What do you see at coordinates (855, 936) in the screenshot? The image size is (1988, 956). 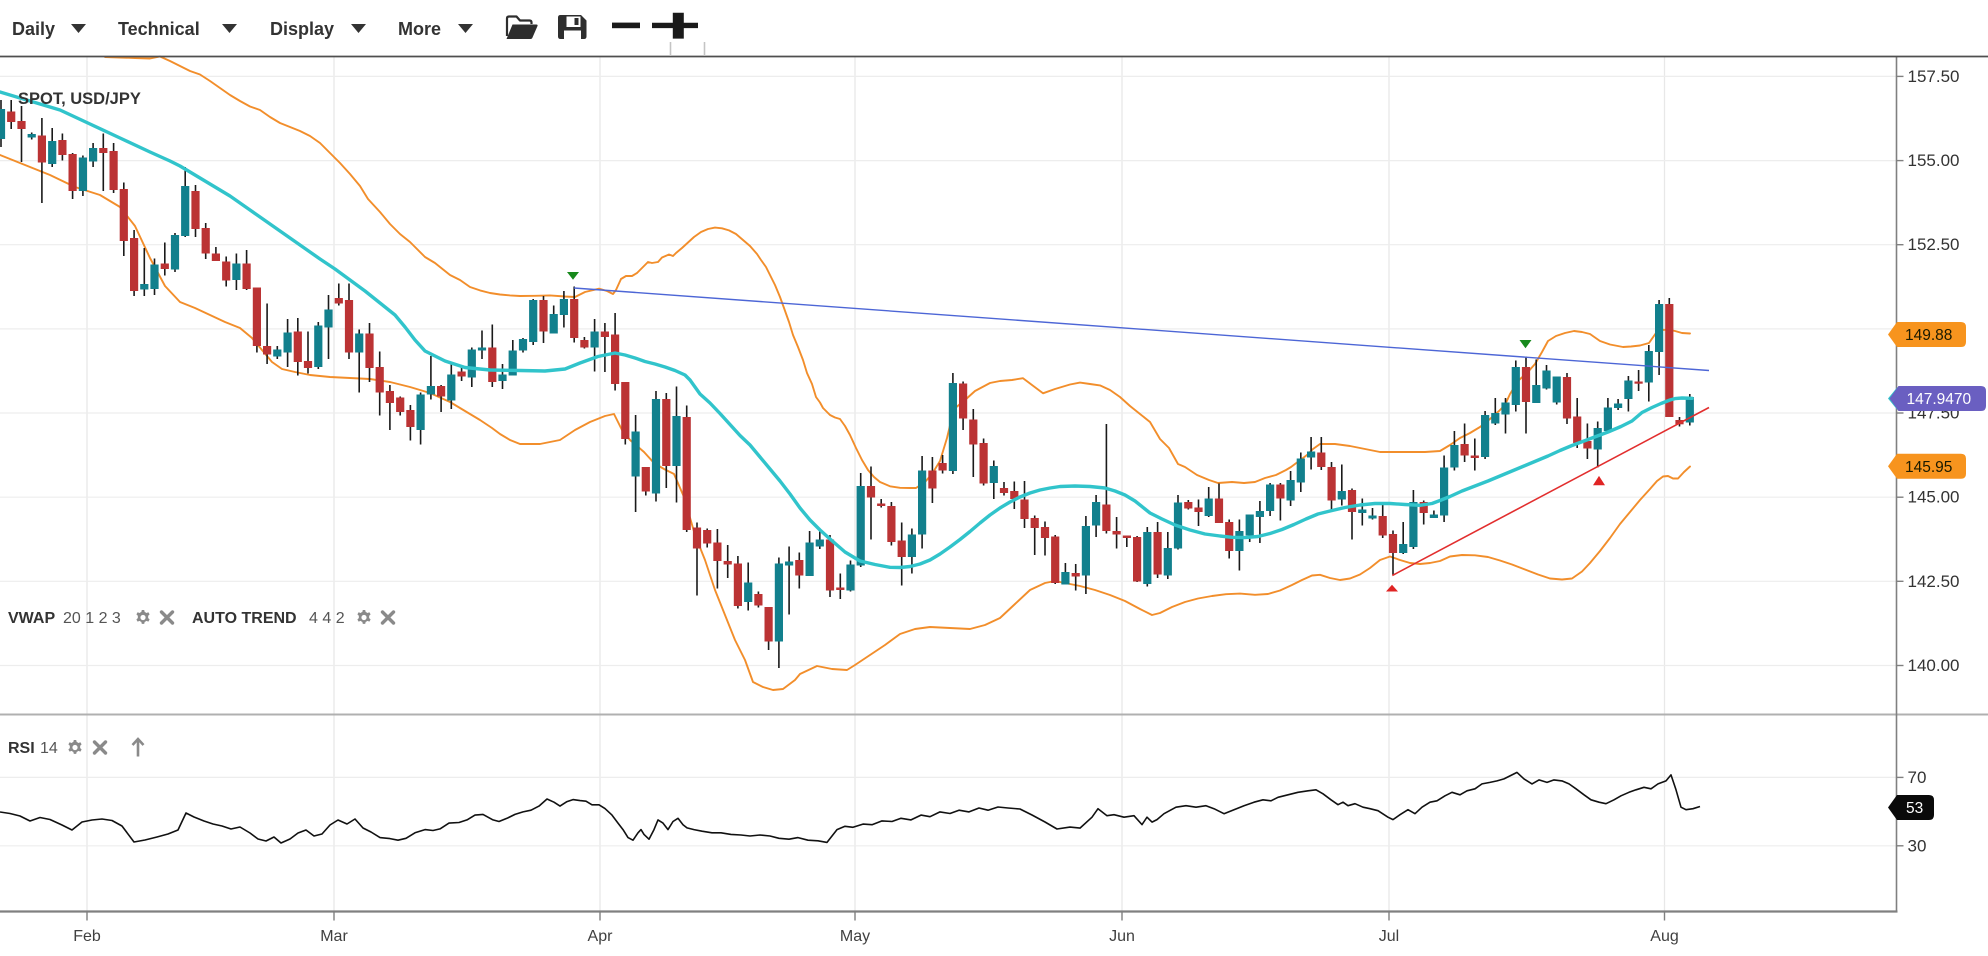 I see `svg-text: May` at bounding box center [855, 936].